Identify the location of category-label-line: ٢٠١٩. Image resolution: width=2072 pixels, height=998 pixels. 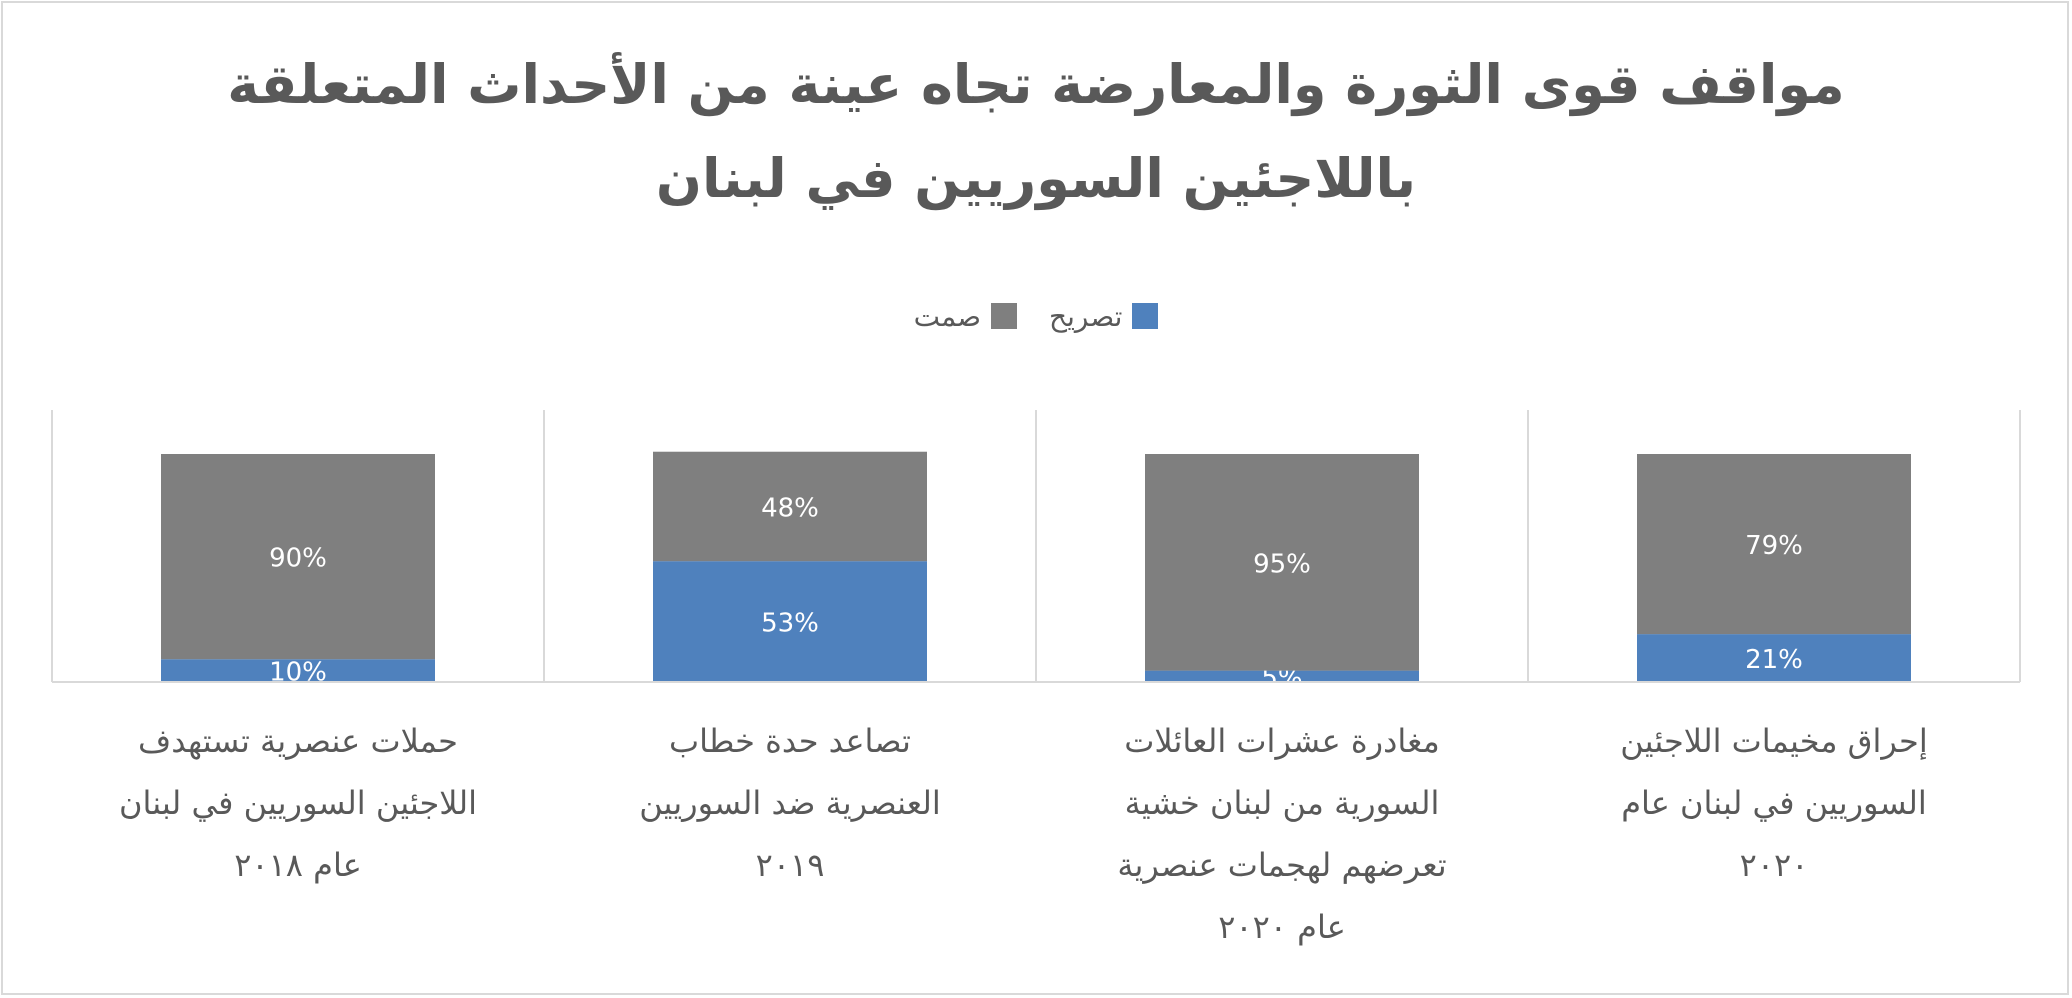
(790, 865).